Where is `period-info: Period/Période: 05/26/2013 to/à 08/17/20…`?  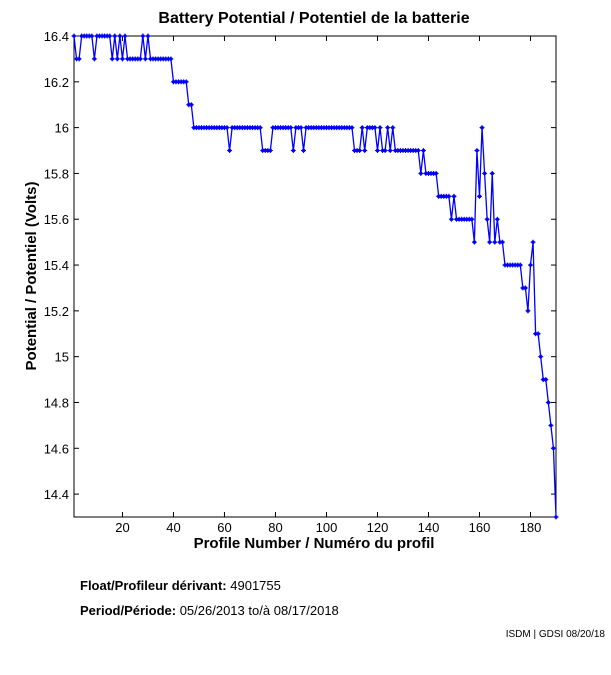 period-info: Period/Période: 05/26/2013 to/à 08/17/20… is located at coordinates (209, 610).